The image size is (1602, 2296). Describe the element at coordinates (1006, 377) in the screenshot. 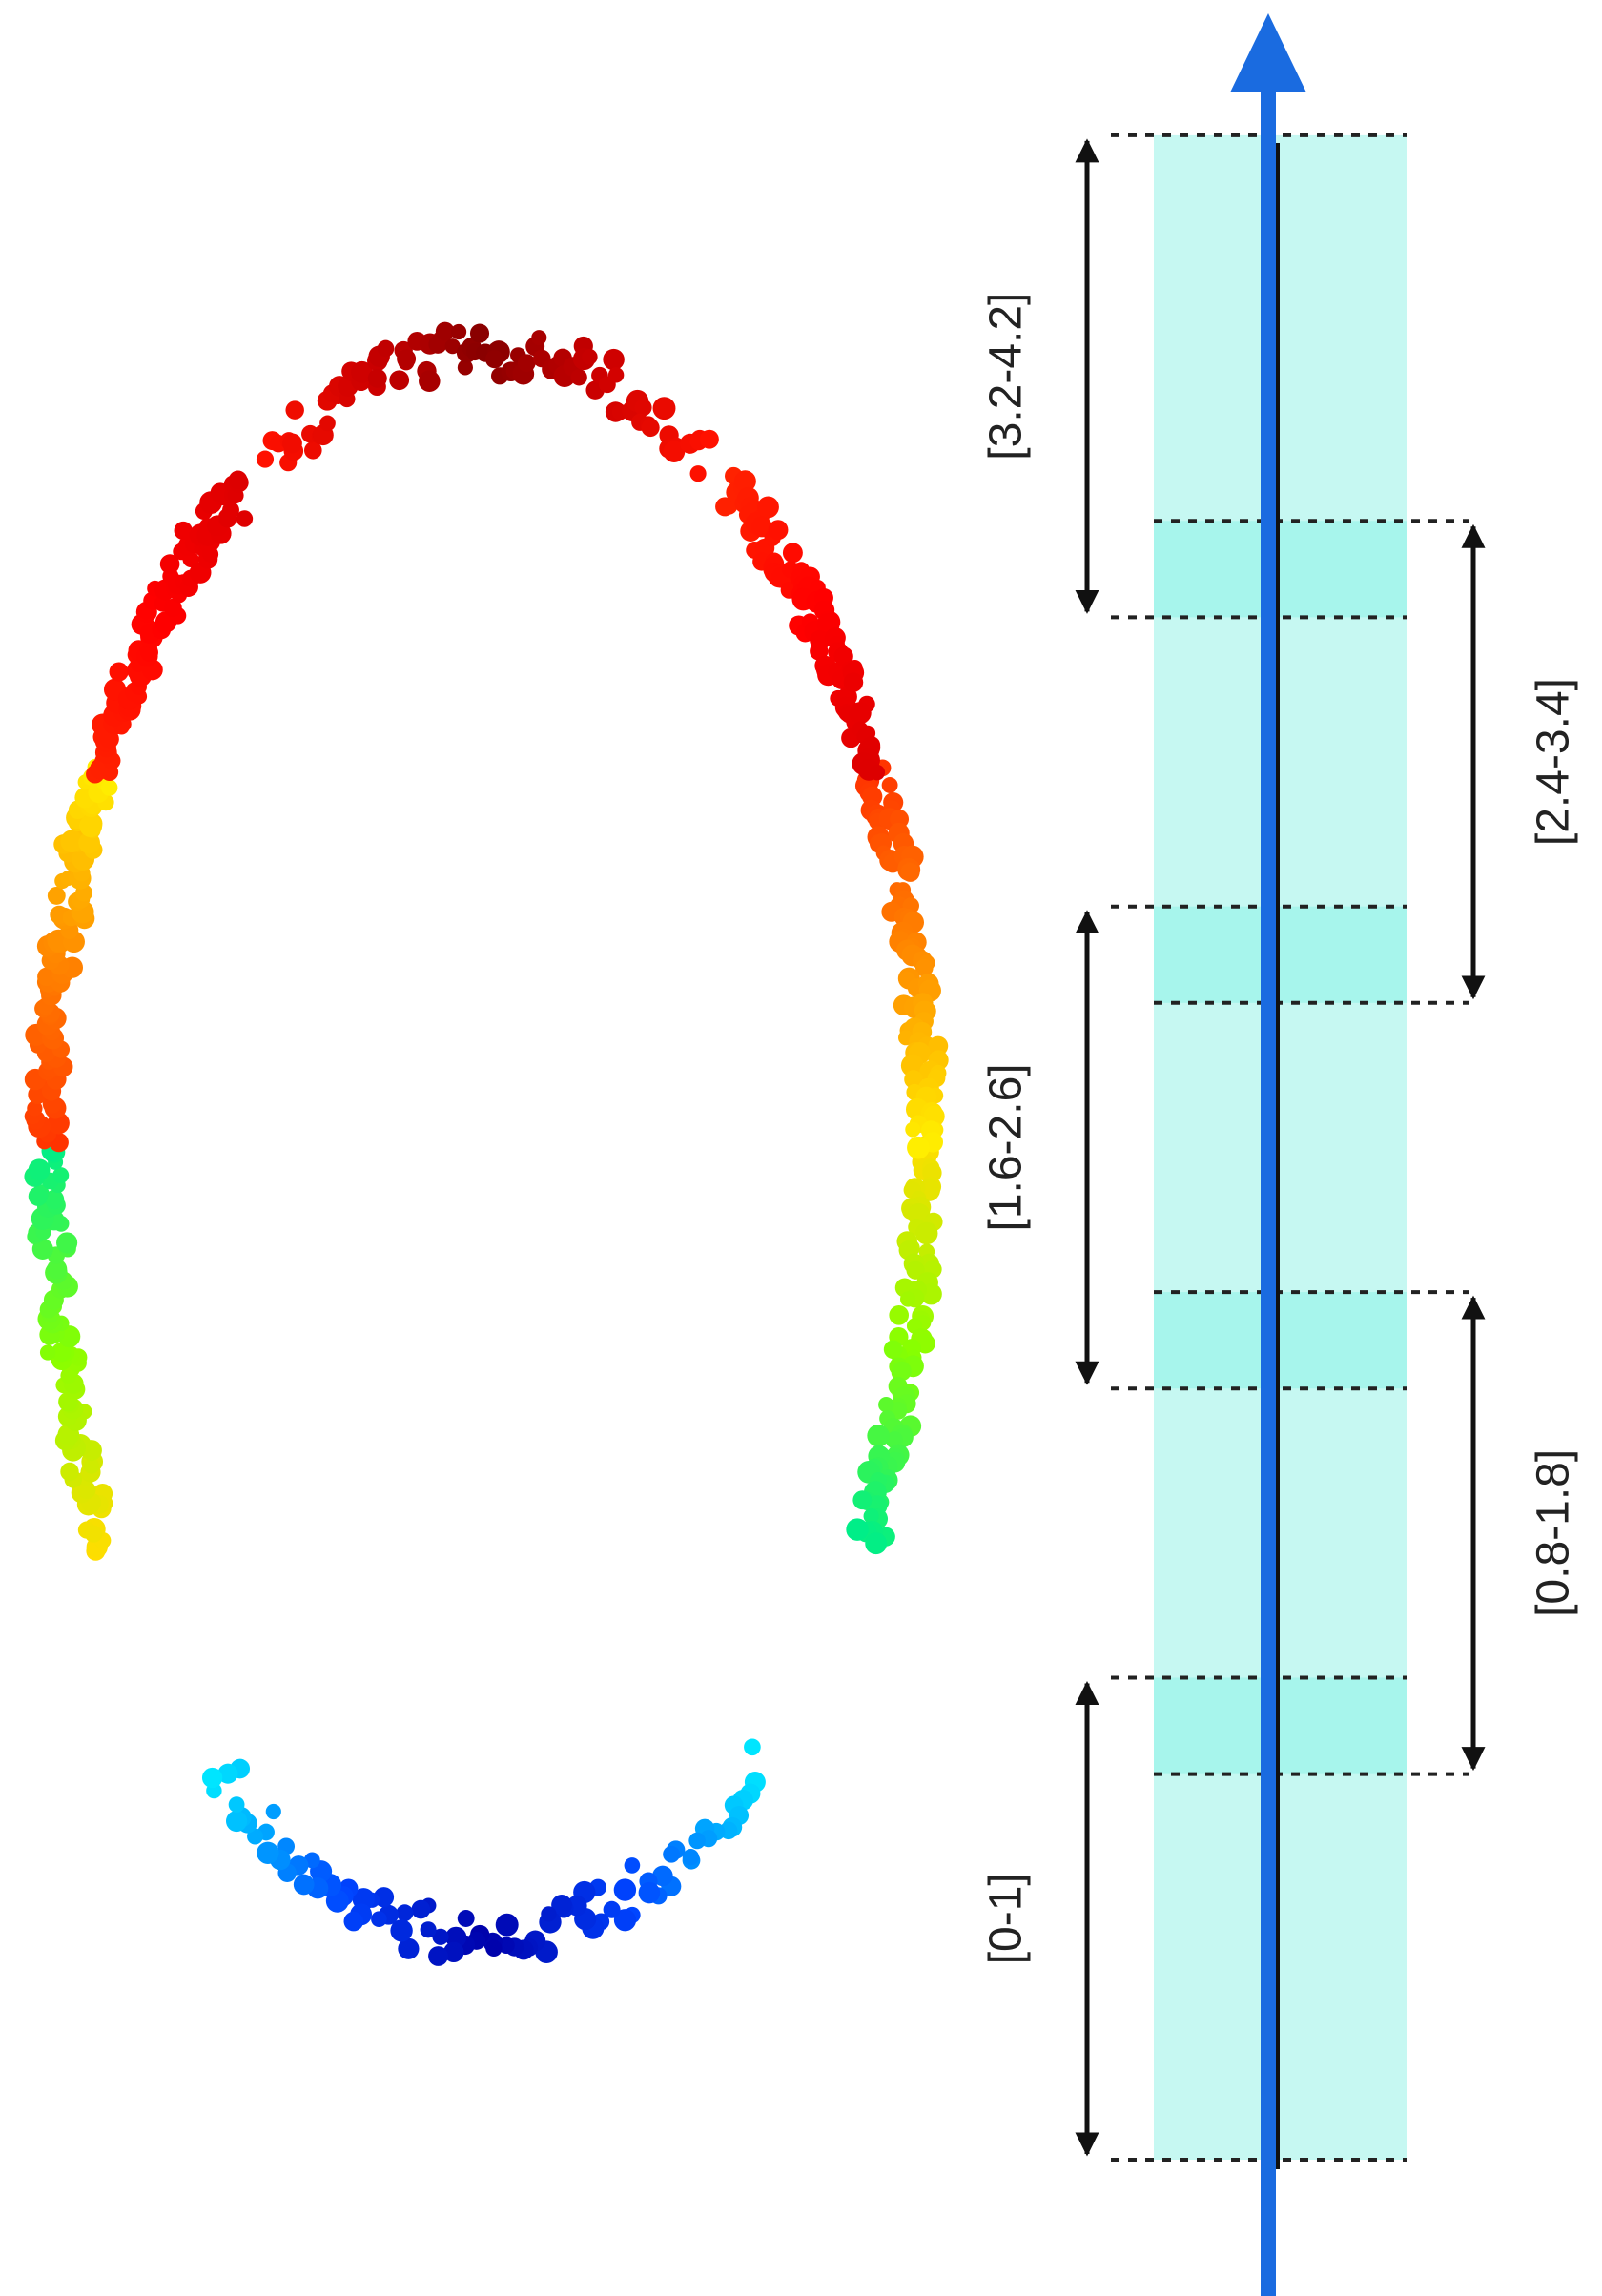

I see `interval-label-4: [3.2-4.2]` at that location.